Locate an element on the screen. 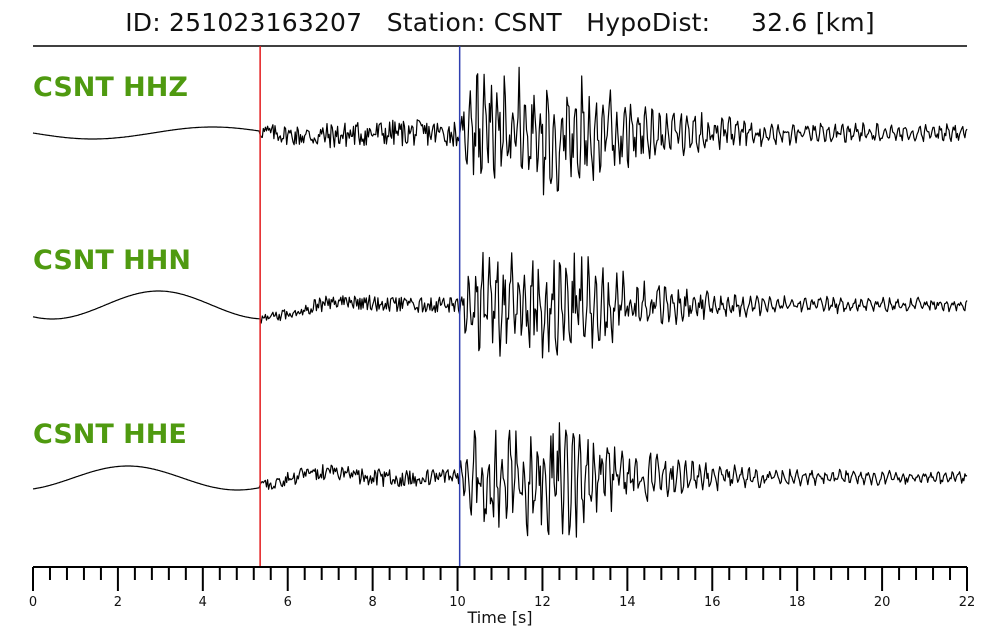 Image resolution: width=1000 pixels, height=640 pixels. time-axis: 0 2 4 6 8 10 12 14 16 18 20 22 Time [s] is located at coordinates (502, 596).